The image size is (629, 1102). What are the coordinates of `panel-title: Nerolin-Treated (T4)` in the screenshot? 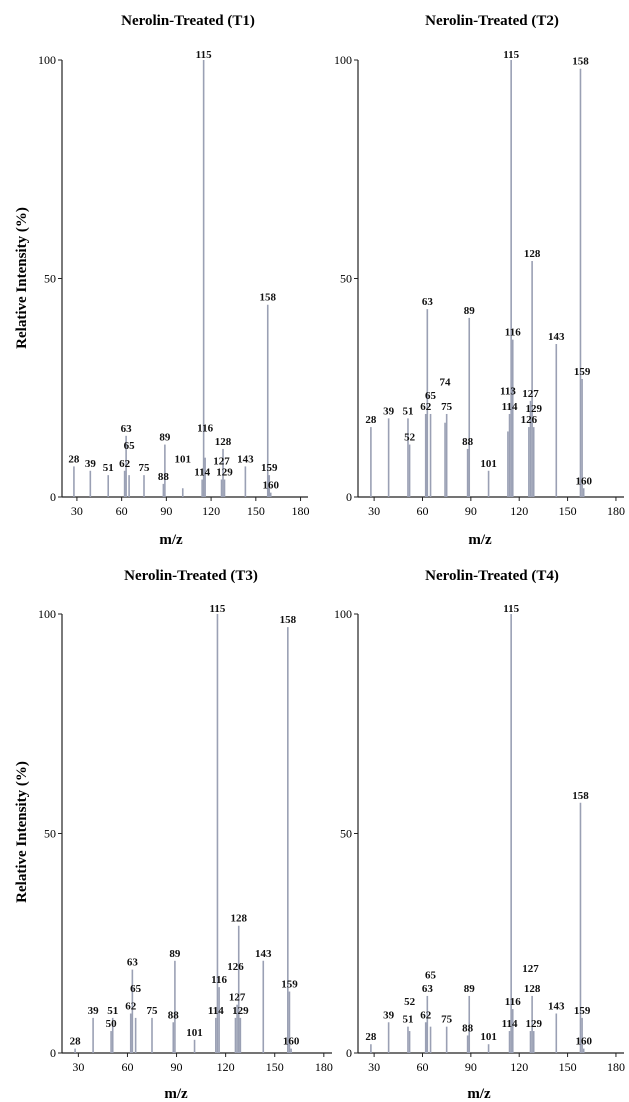 It's located at (492, 576).